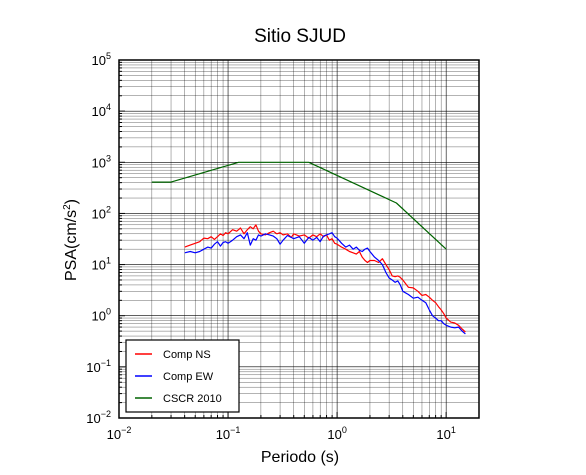  What do you see at coordinates (445, 433) in the screenshot?
I see `x-tick-label: 10¹` at bounding box center [445, 433].